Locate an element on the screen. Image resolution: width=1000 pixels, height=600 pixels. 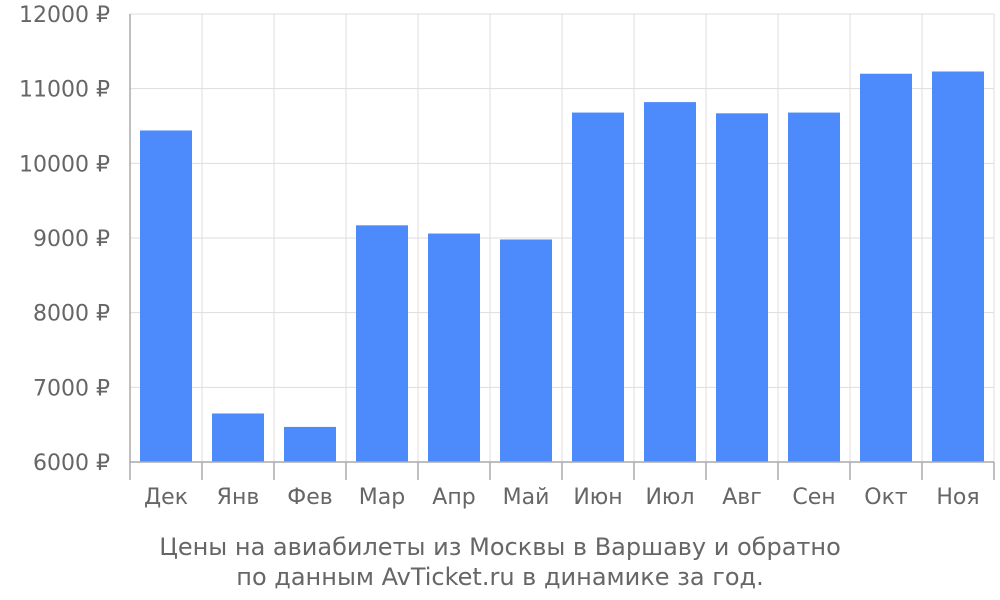
x-tick-label: Янв is located at coordinates (238, 497).